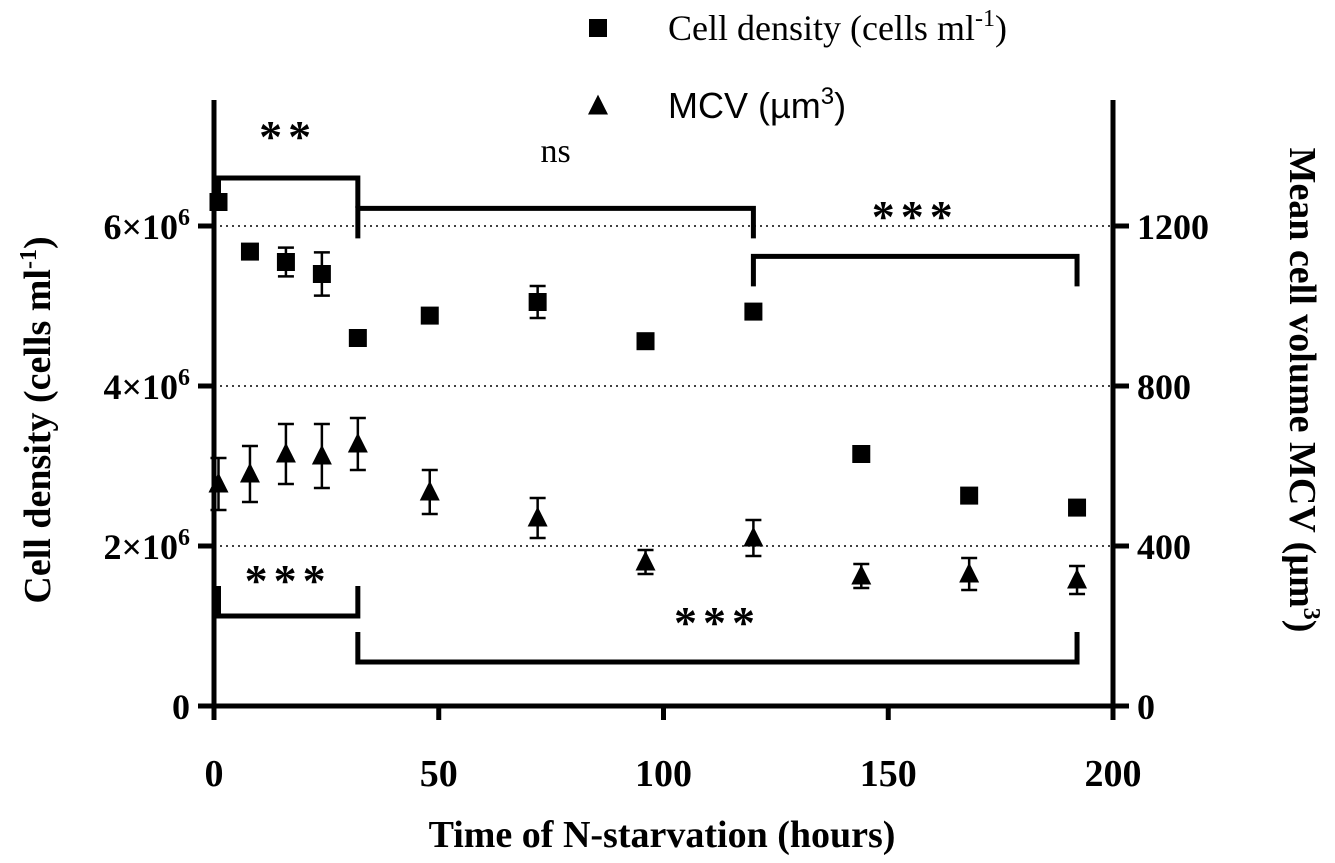 The width and height of the screenshot is (1335, 863). What do you see at coordinates (888, 774) in the screenshot?
I see `x-tick-label: 150` at bounding box center [888, 774].